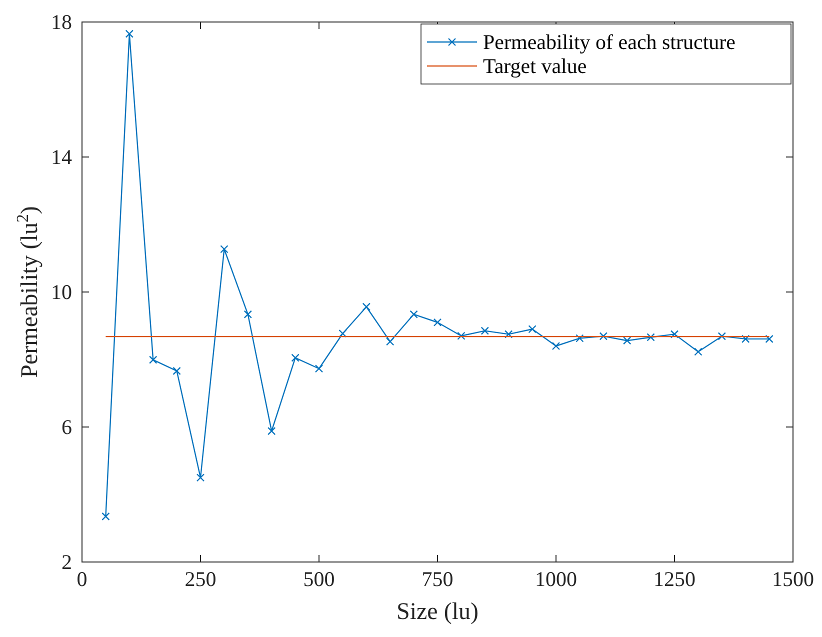 The image size is (822, 637). I want to click on y-tick-label: 2, so click(67, 562).